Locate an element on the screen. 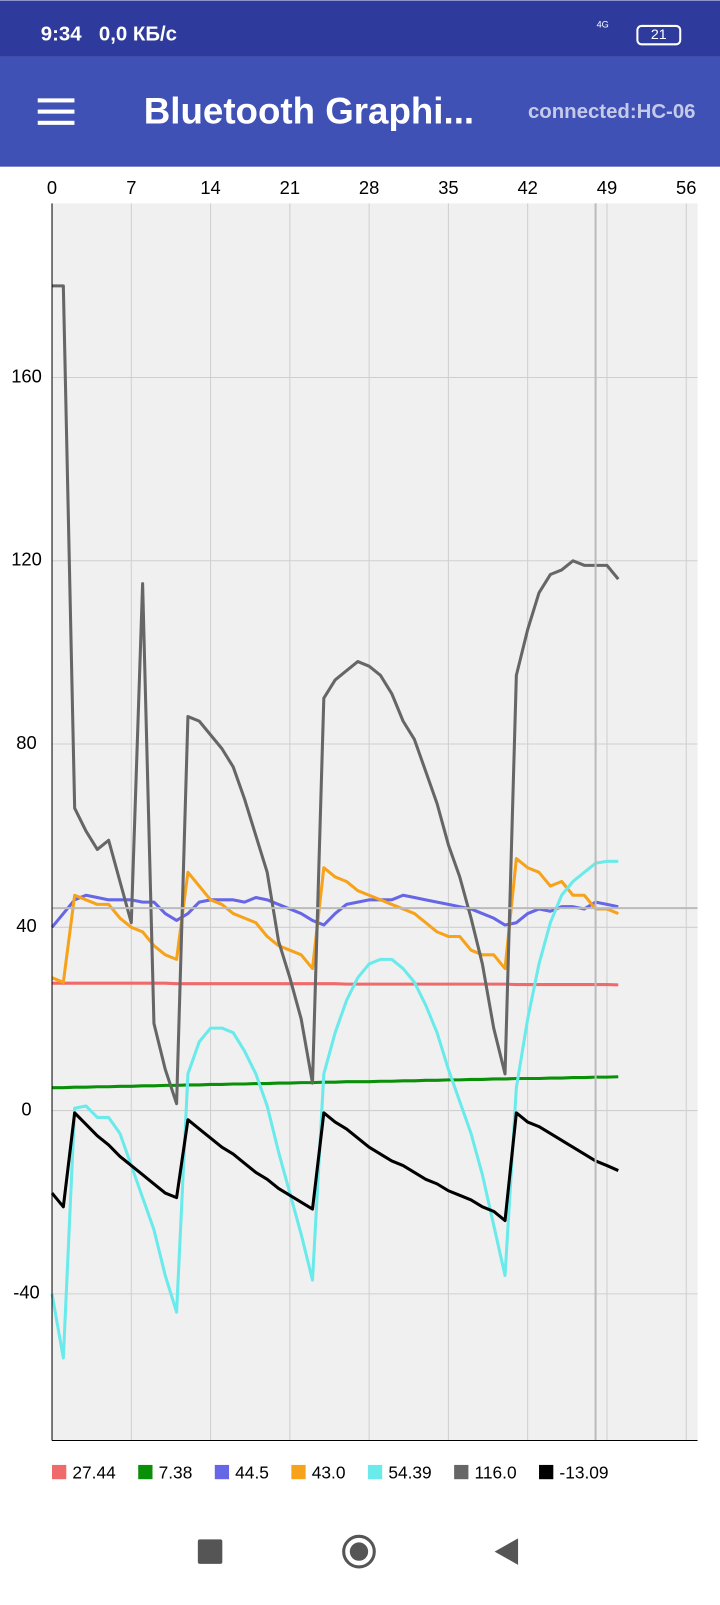  y-tick-label: -40 is located at coordinates (26, 1292).